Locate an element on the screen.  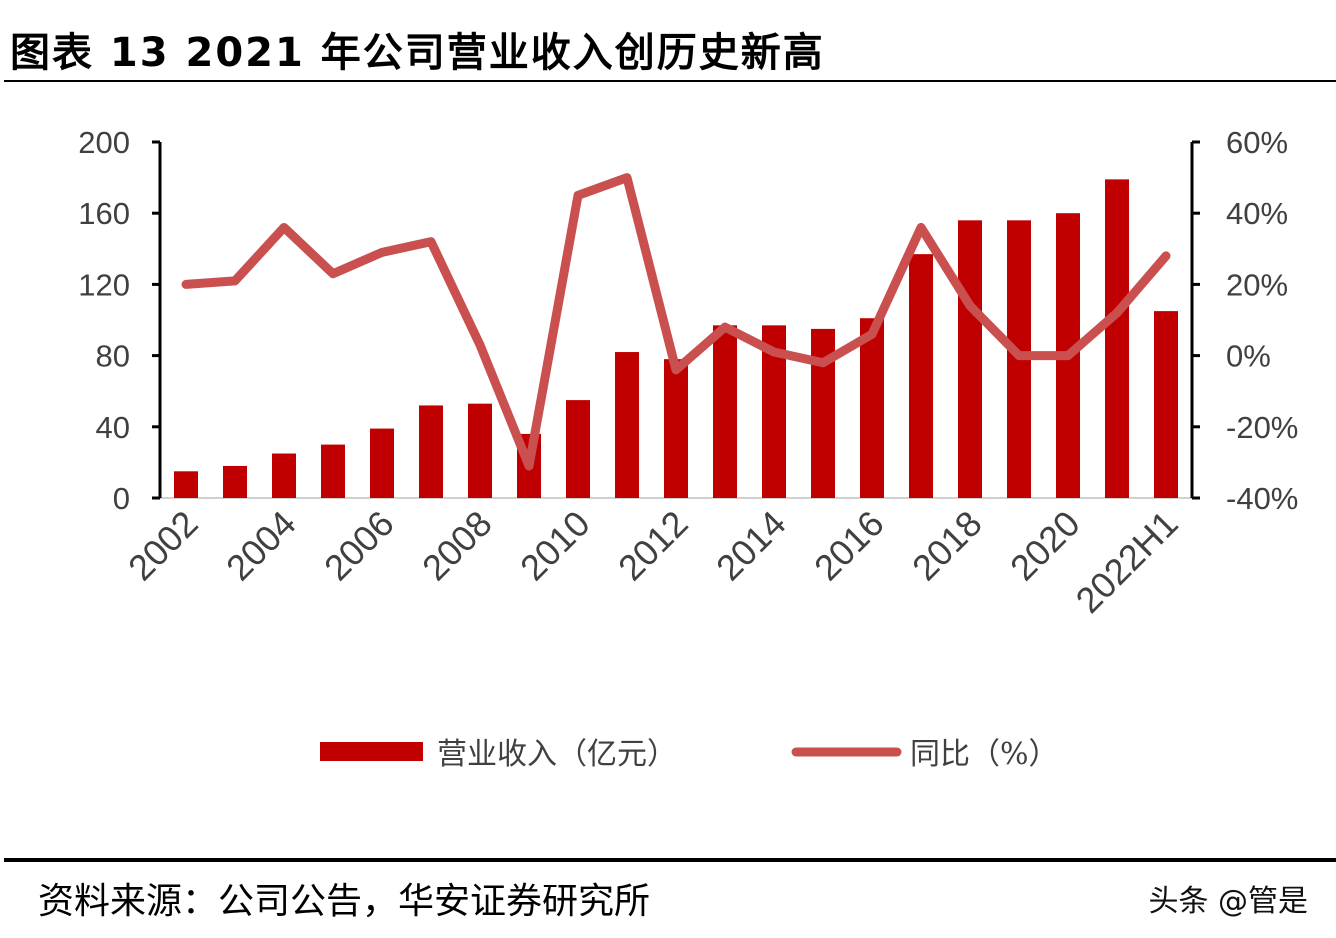
bar-2002 is located at coordinates (186, 484).